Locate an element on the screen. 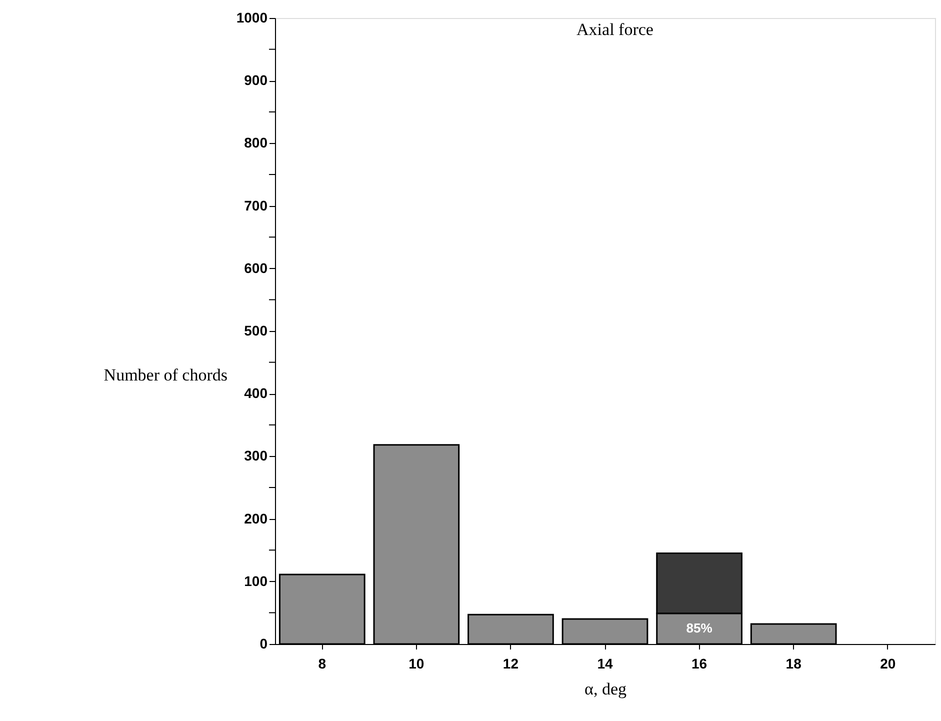 This screenshot has width=941, height=721. x-tick-label: 8 is located at coordinates (322, 664).